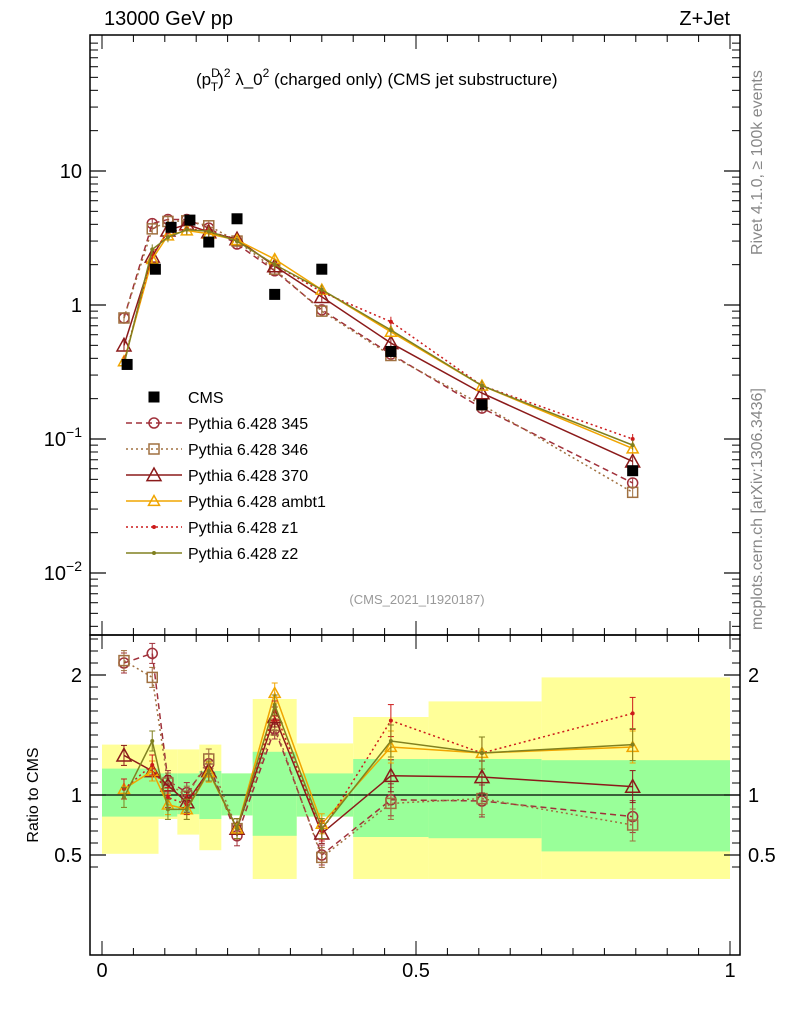 This screenshot has width=786, height=1024. I want to click on x-tick-label: 1, so click(729, 971).